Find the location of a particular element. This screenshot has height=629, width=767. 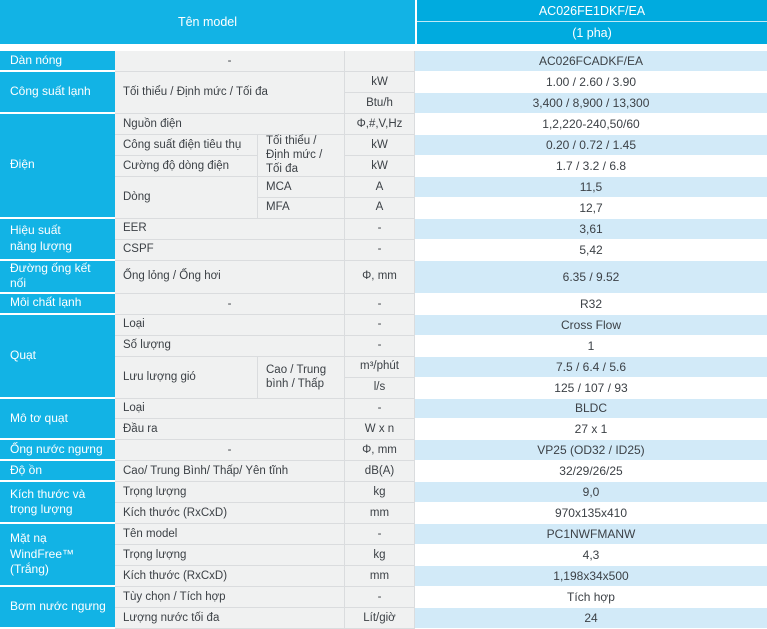

spec-sublabel: MCA is located at coordinates (301, 187).